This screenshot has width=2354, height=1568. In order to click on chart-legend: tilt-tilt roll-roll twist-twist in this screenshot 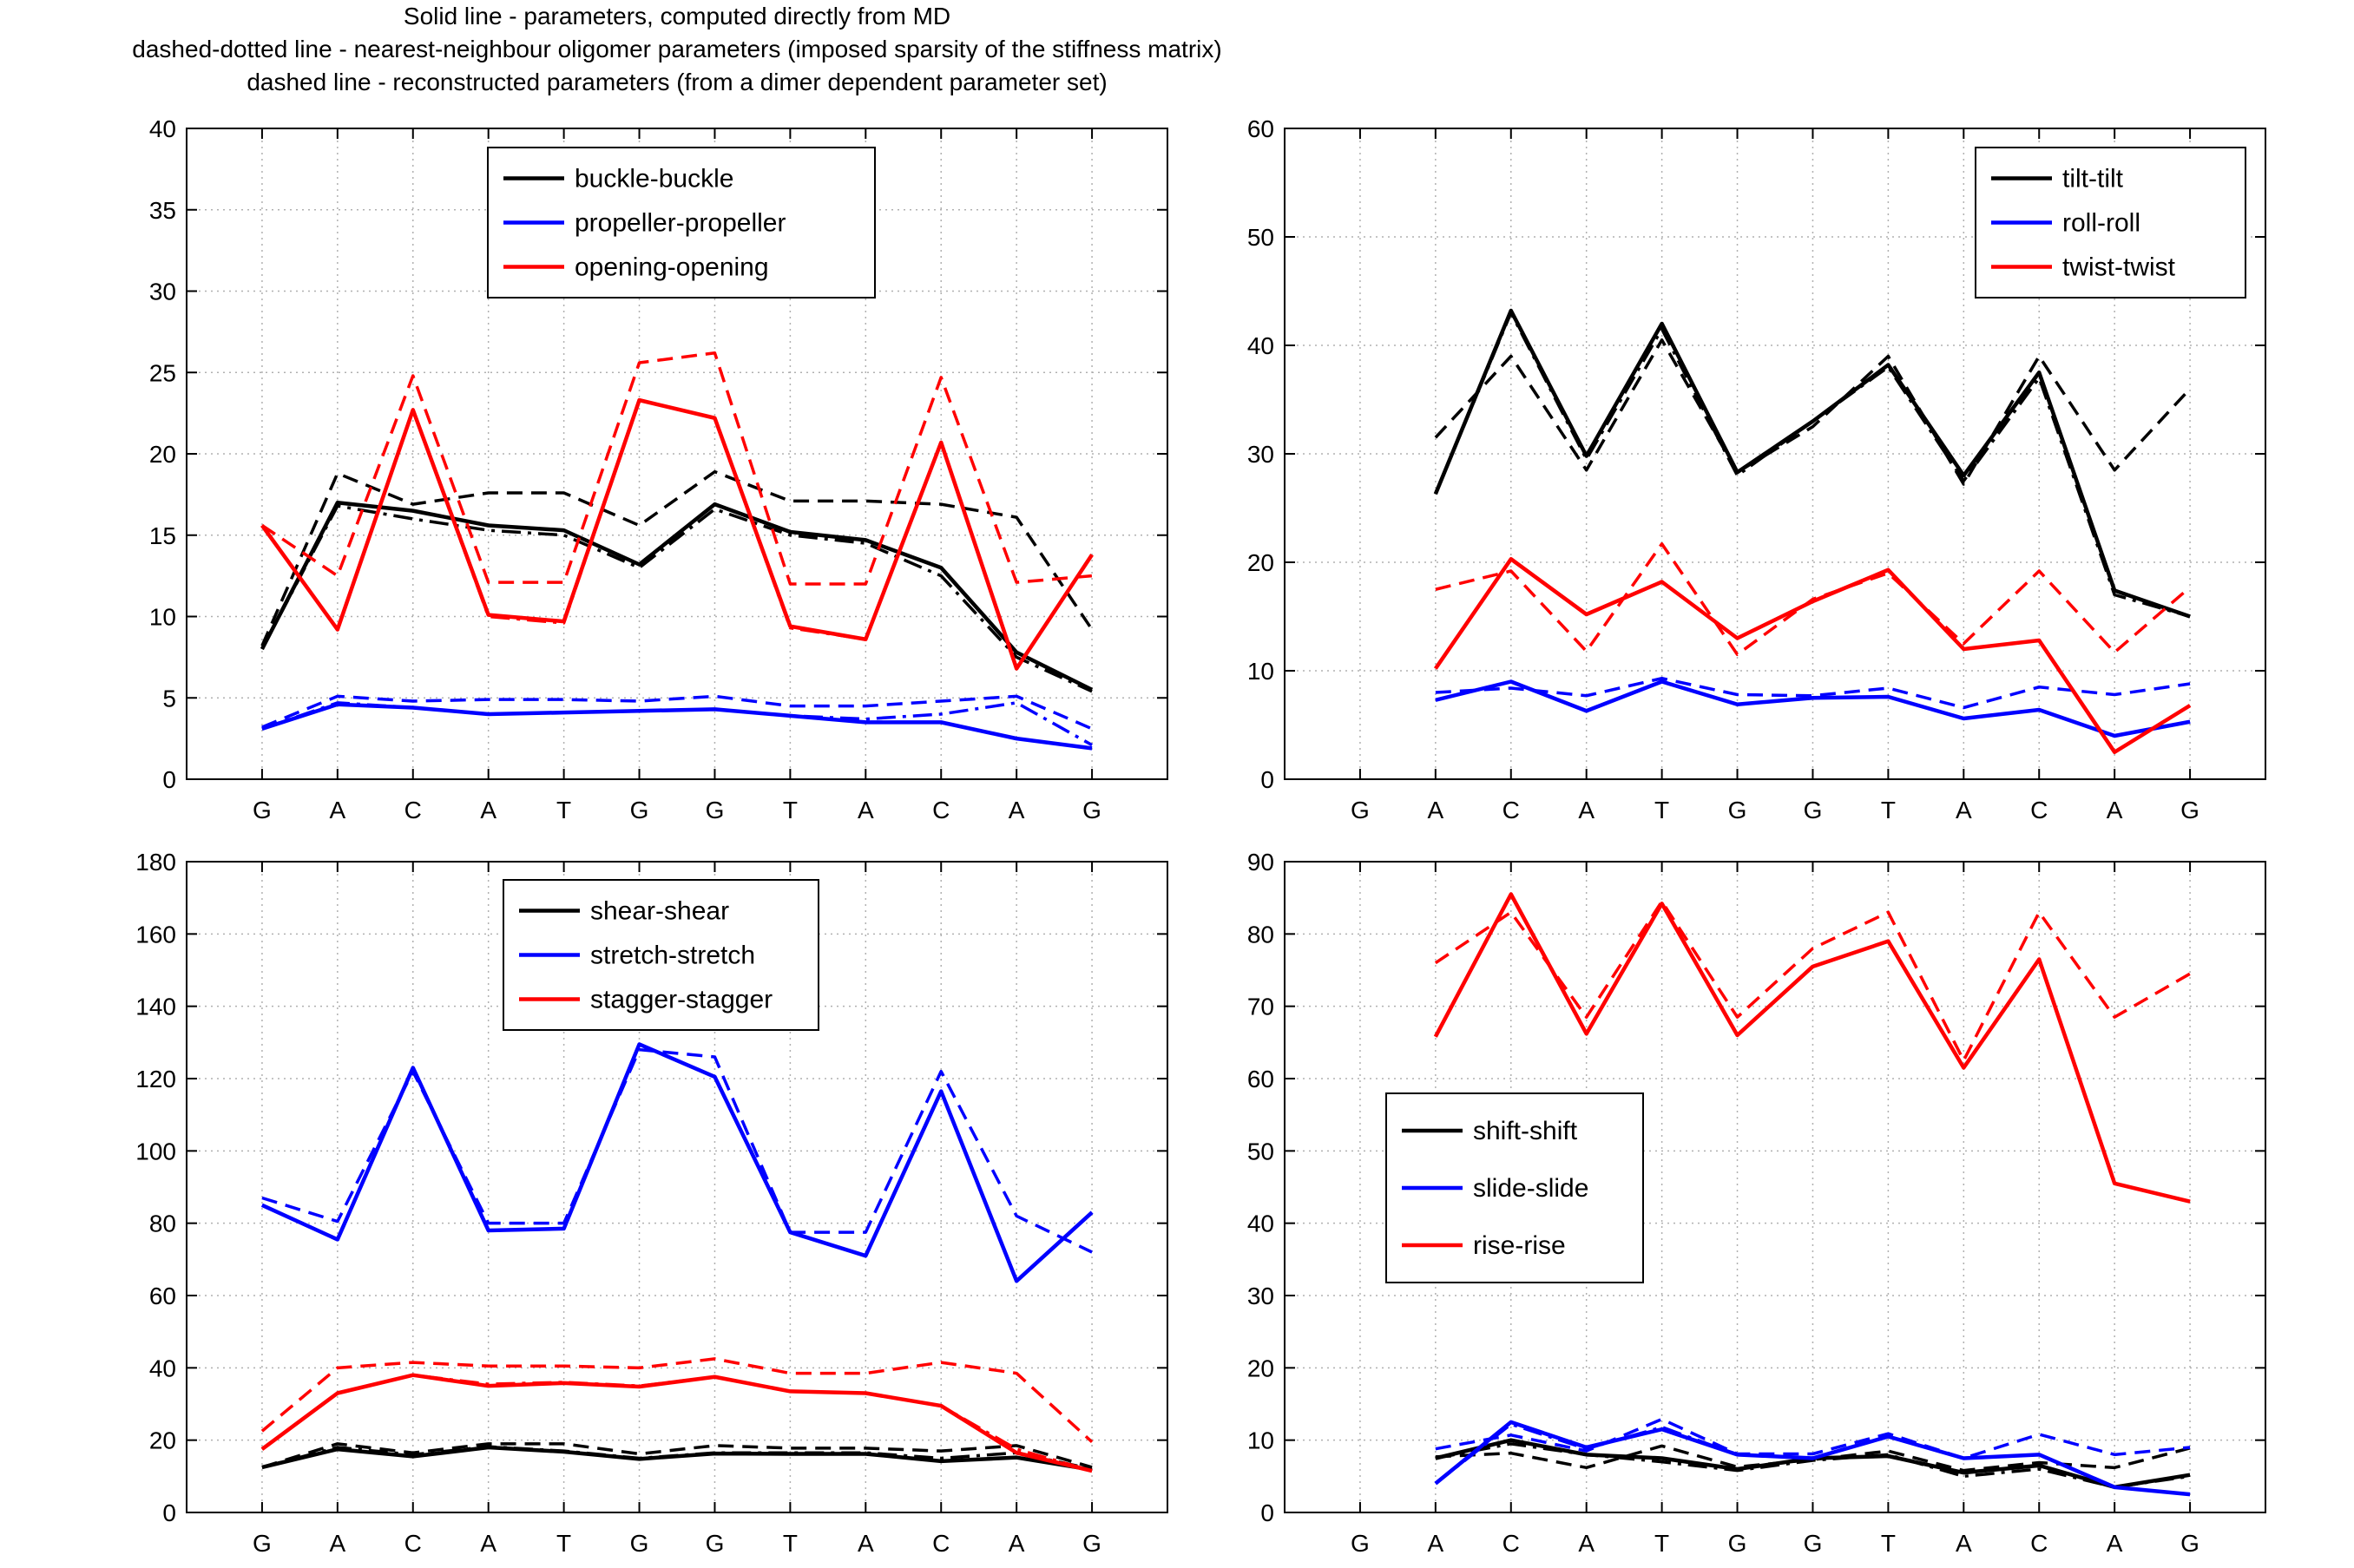, I will do `click(2110, 223)`.